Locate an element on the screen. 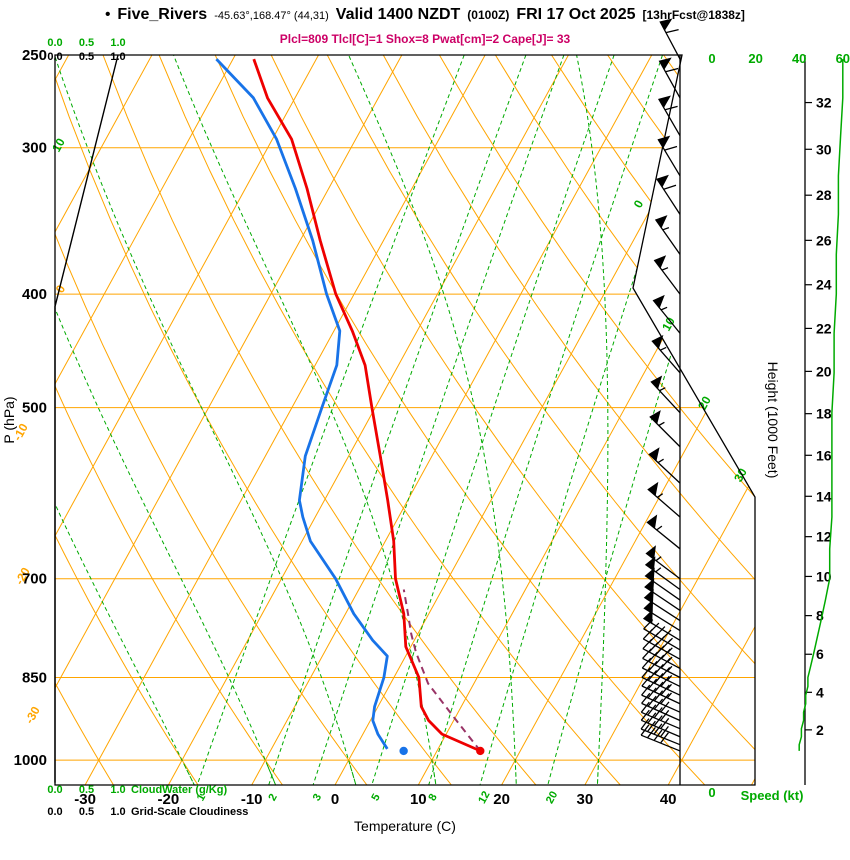  svg-text: 250 is located at coordinates (34, 55).